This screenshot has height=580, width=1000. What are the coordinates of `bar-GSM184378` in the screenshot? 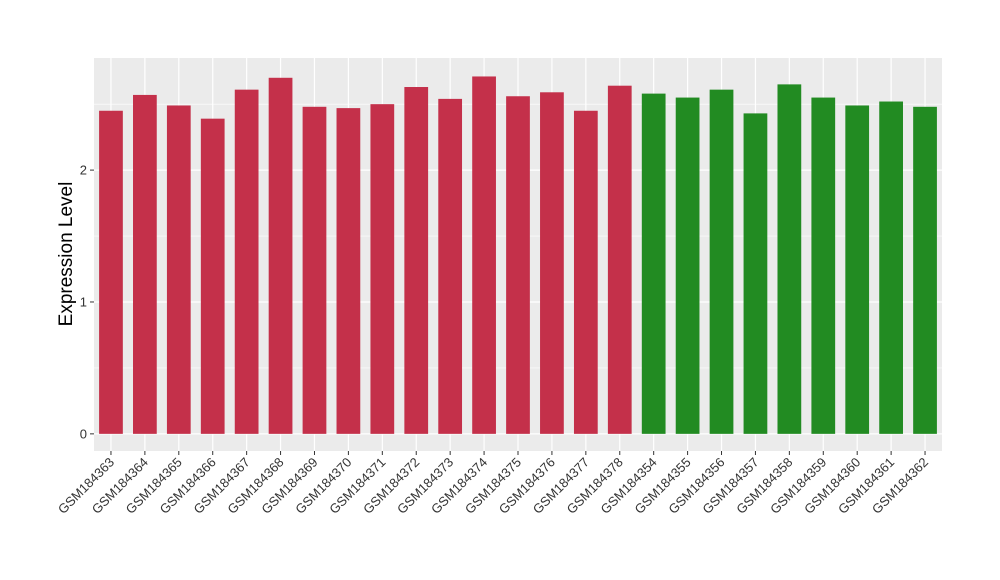 It's located at (619, 259).